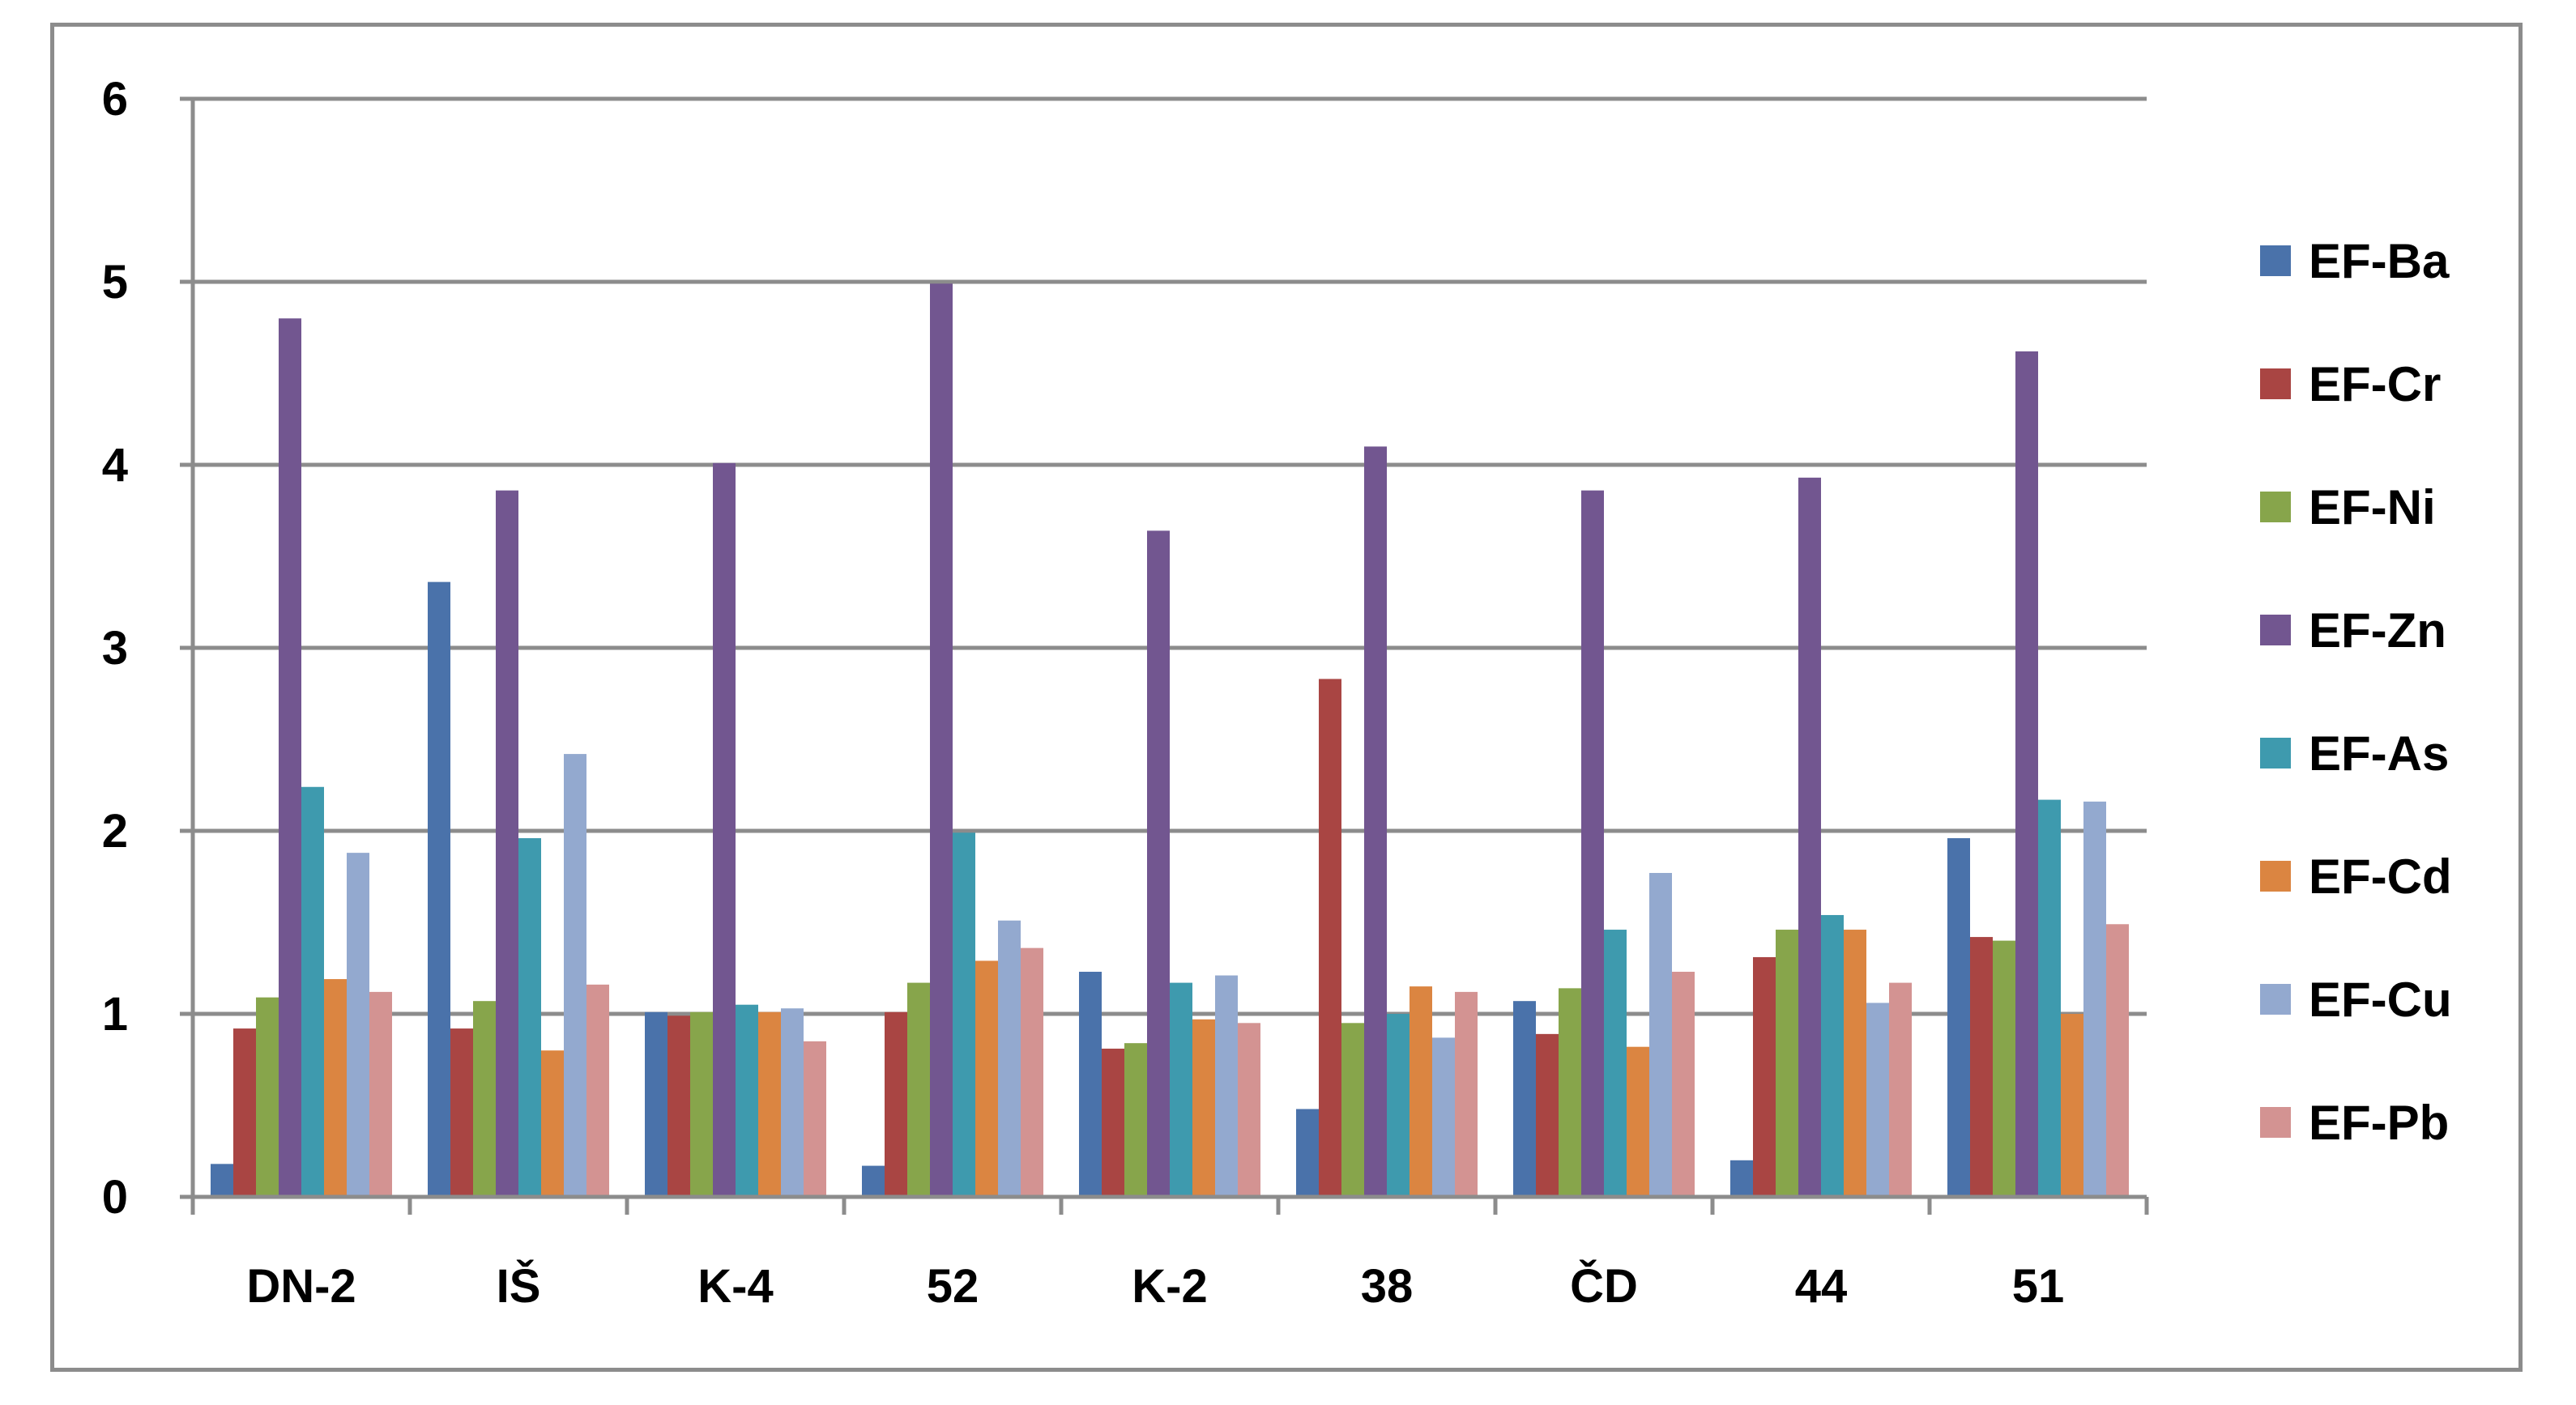 The width and height of the screenshot is (2576, 1405). Describe the element at coordinates (2379, 753) in the screenshot. I see `legend-label: EF-As` at that location.